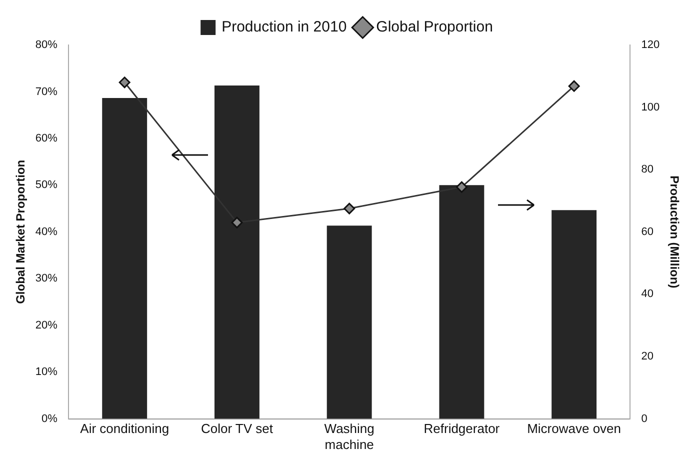  Describe the element at coordinates (46, 325) in the screenshot. I see `y-tick-label: 20%` at that location.